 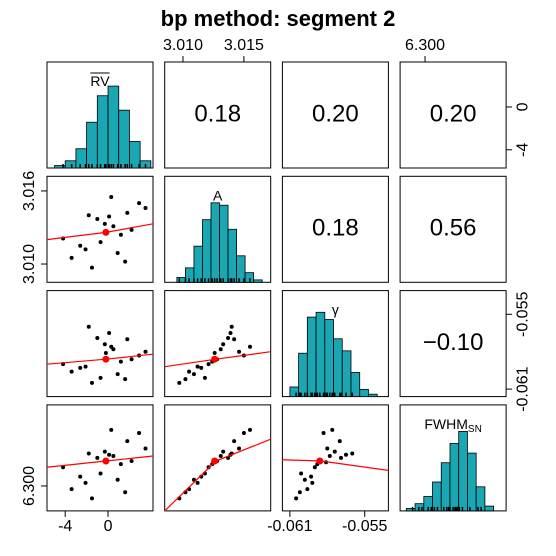 I want to click on y-tick-label: -4, so click(x=522, y=150).